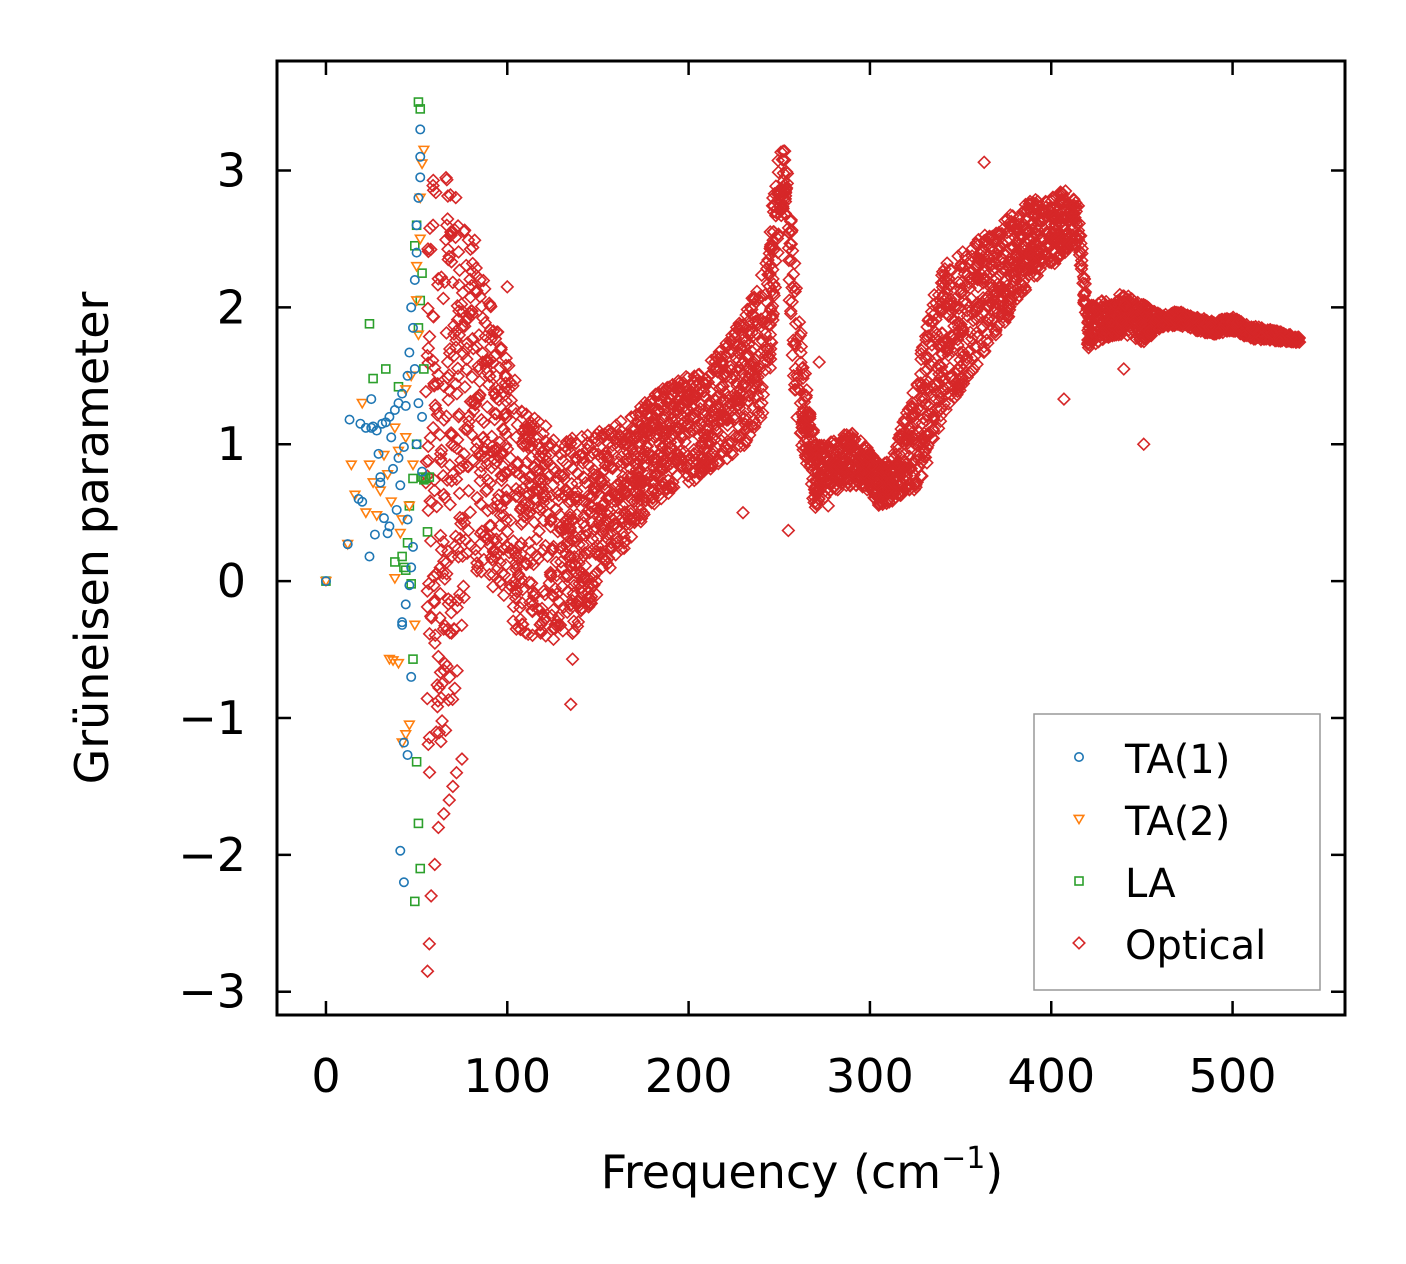 The height and width of the screenshot is (1264, 1406). I want to click on y-tick-label: −1, so click(212, 718).